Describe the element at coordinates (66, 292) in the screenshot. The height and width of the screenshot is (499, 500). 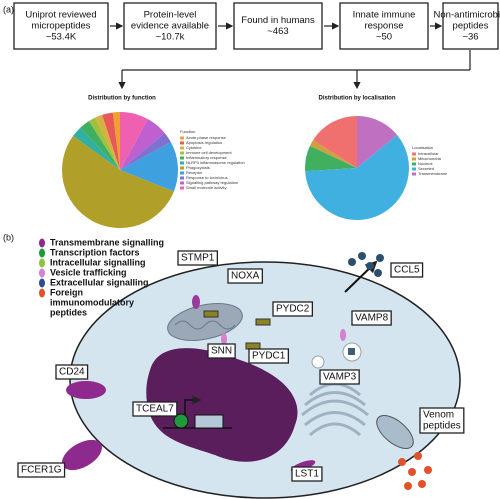
I see `legend-text: Foreign` at that location.